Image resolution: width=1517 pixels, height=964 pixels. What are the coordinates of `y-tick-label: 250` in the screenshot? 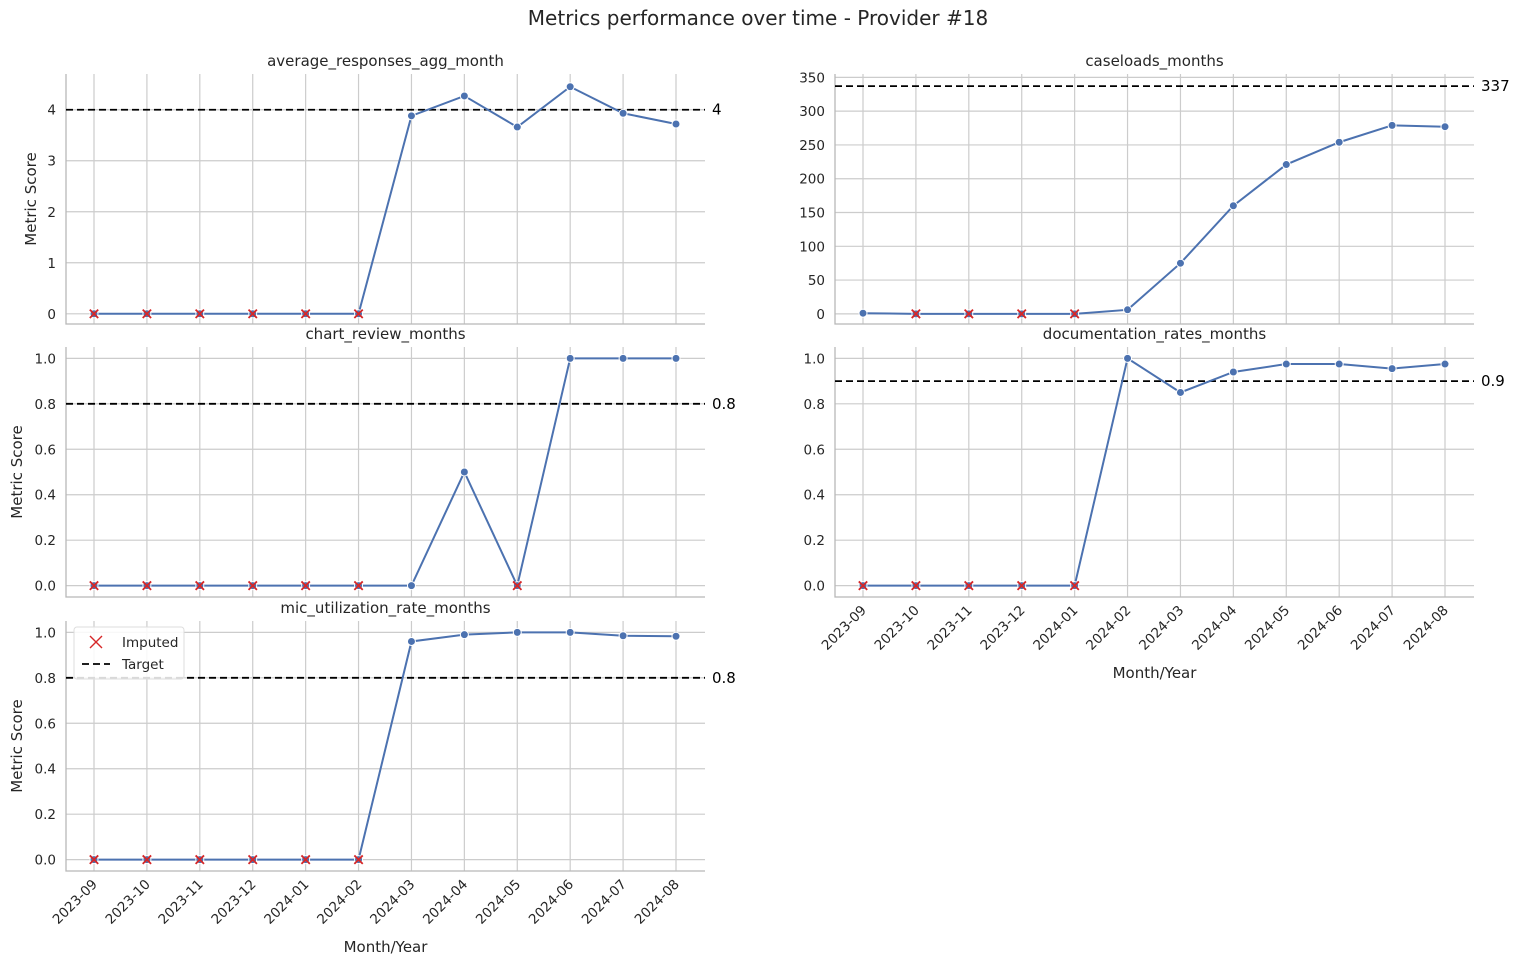 It's located at (812, 146).